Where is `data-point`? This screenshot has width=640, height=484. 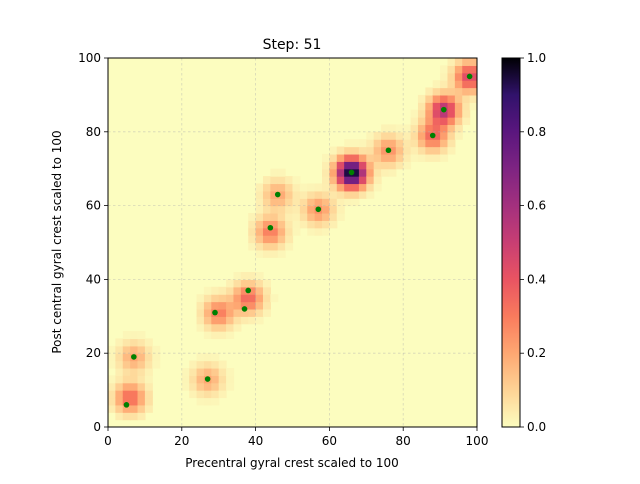
data-point is located at coordinates (432, 135).